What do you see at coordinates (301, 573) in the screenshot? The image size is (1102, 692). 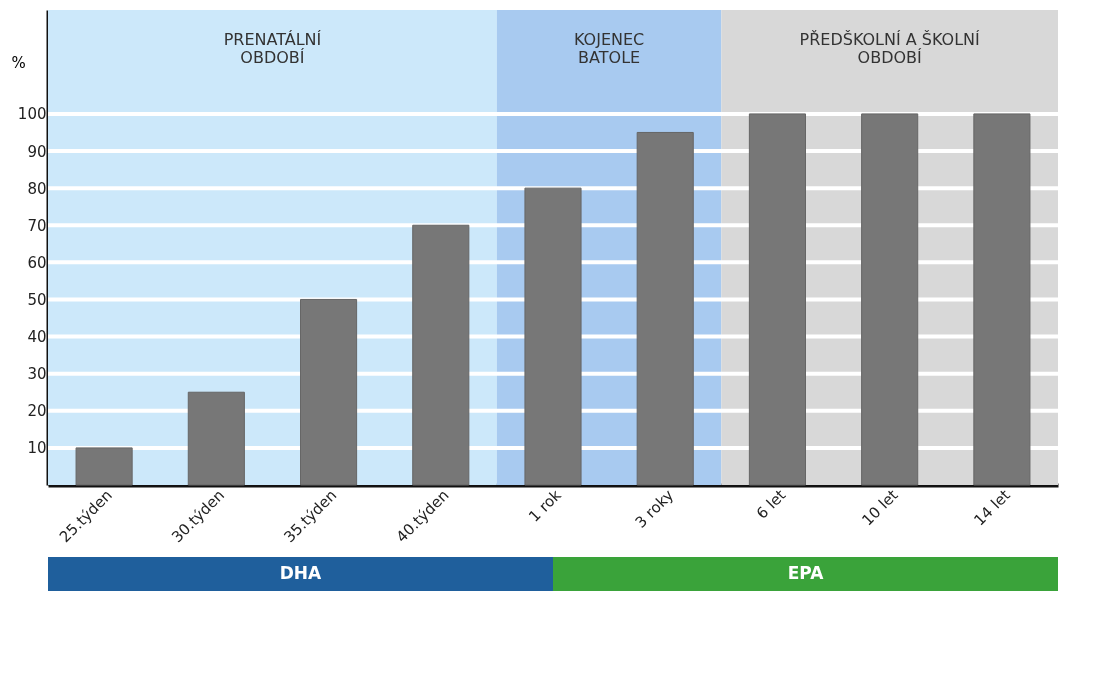 I see `text: DHA` at bounding box center [301, 573].